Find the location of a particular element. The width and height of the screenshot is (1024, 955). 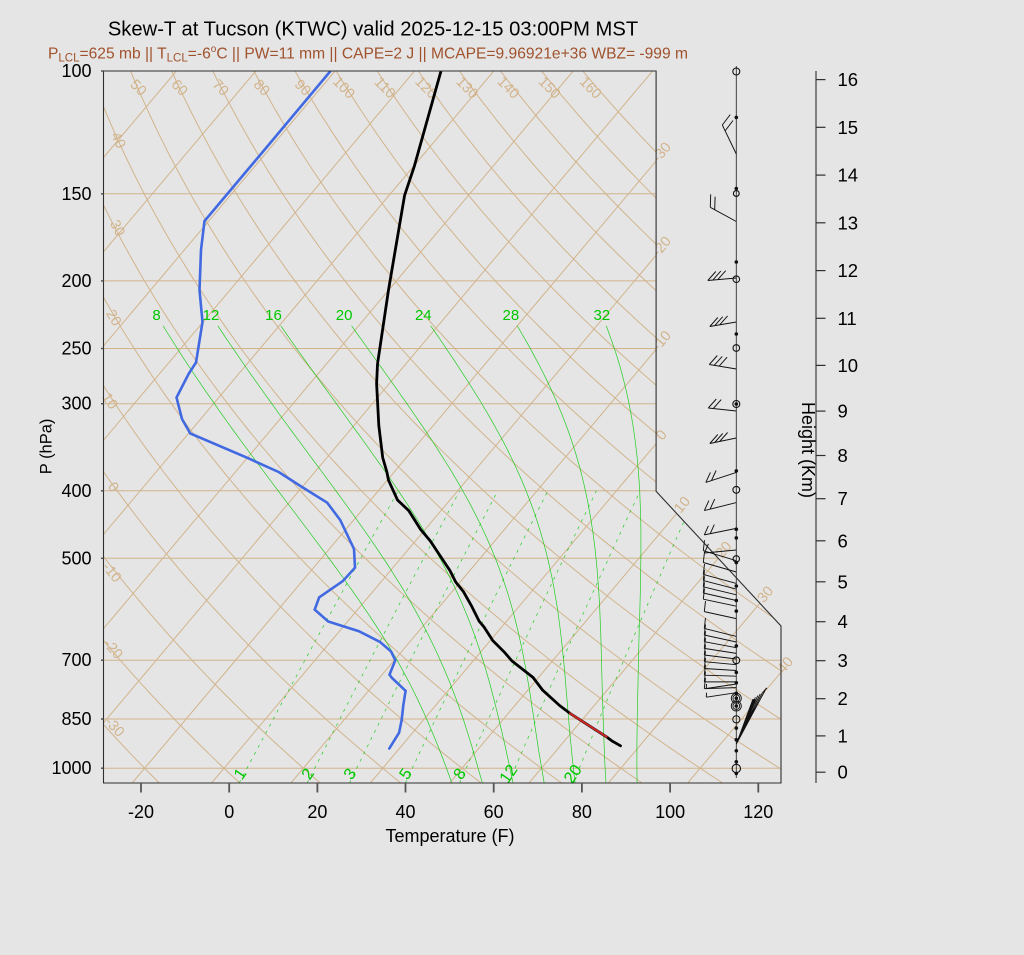

svg-text: 5 is located at coordinates (843, 581).